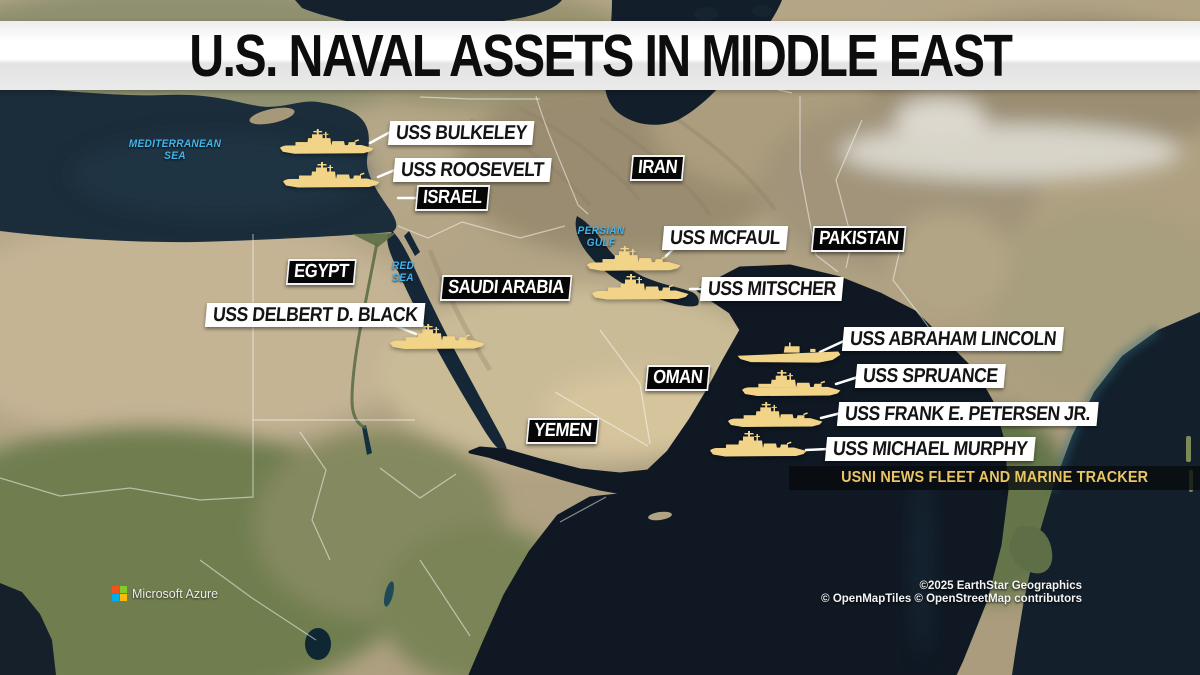 This screenshot has height=675, width=1200. What do you see at coordinates (930, 376) in the screenshot?
I see `ship-label-uss-spruance: USS SPRUANCE` at bounding box center [930, 376].